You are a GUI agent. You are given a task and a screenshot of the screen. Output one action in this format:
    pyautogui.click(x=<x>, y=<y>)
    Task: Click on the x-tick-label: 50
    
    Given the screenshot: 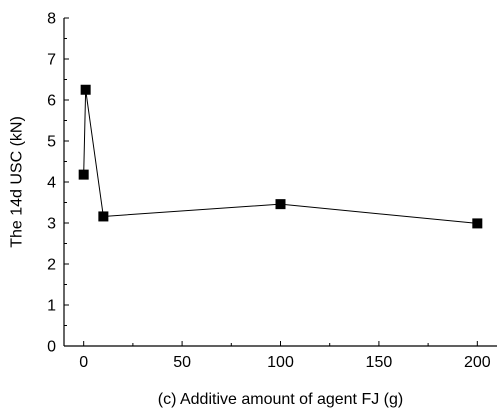 What is the action you would take?
    pyautogui.click(x=182, y=362)
    